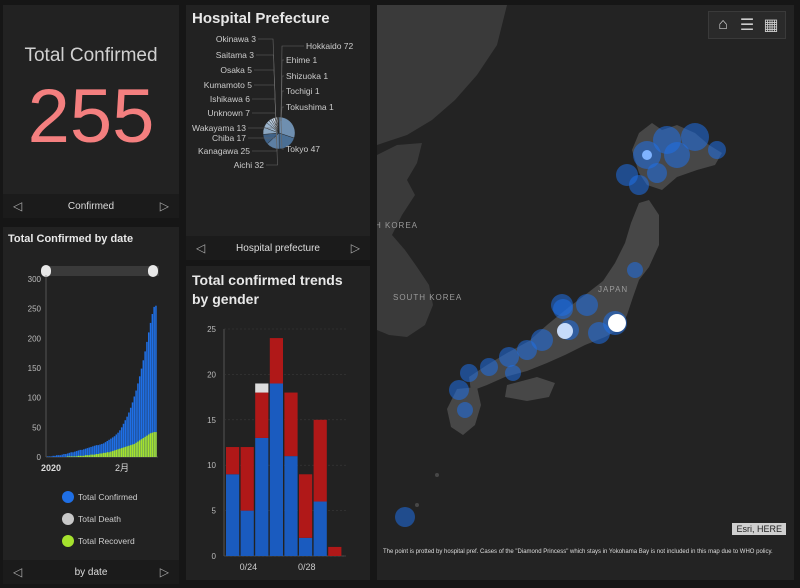 Image resolution: width=800 pixels, height=588 pixels. I want to click on pie-slice, so click(287, 127).